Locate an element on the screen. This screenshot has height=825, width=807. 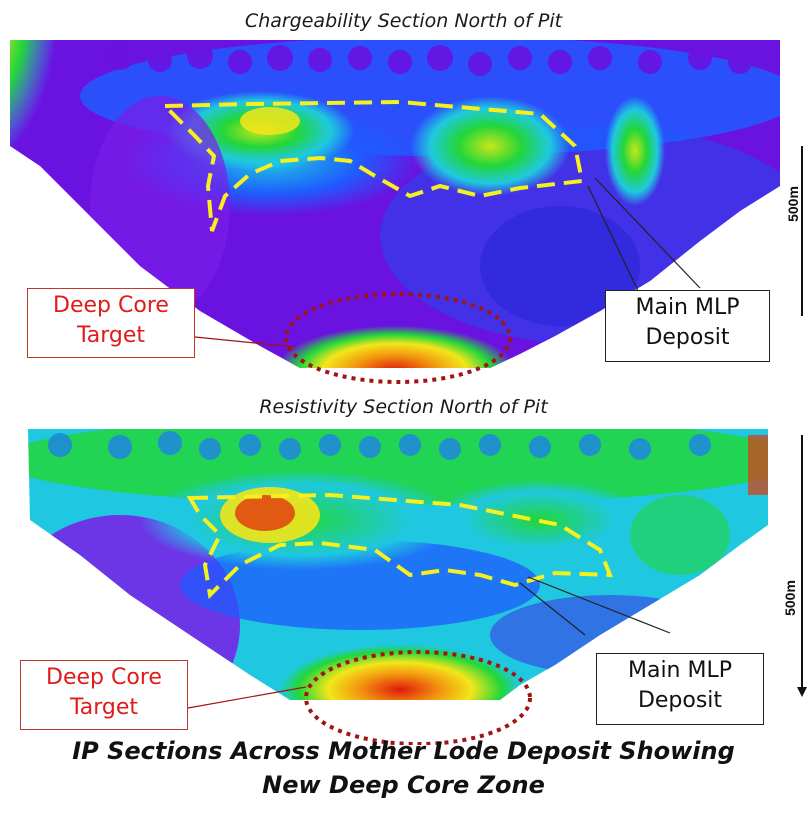
scale-arrow-icon is located at coordinates (802, 692).